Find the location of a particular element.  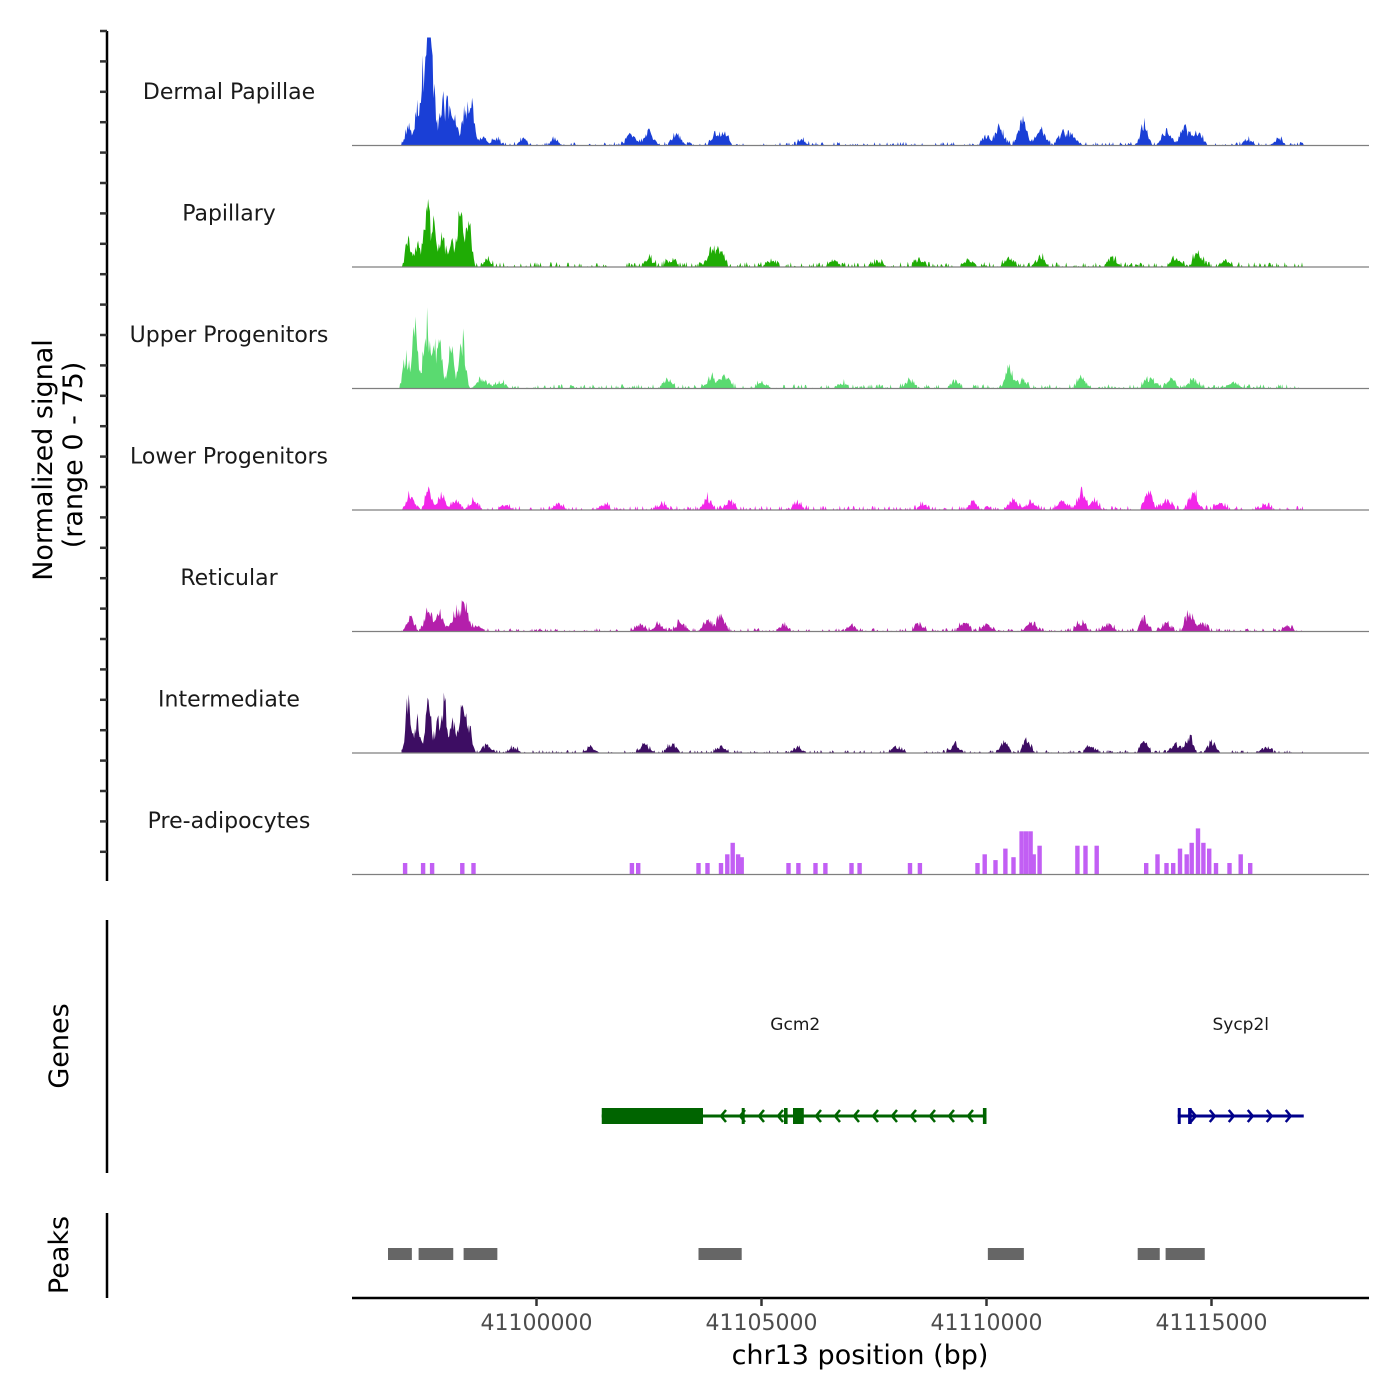

y-axis-range-label: (range 0 - 75) is located at coordinates (73, 455).